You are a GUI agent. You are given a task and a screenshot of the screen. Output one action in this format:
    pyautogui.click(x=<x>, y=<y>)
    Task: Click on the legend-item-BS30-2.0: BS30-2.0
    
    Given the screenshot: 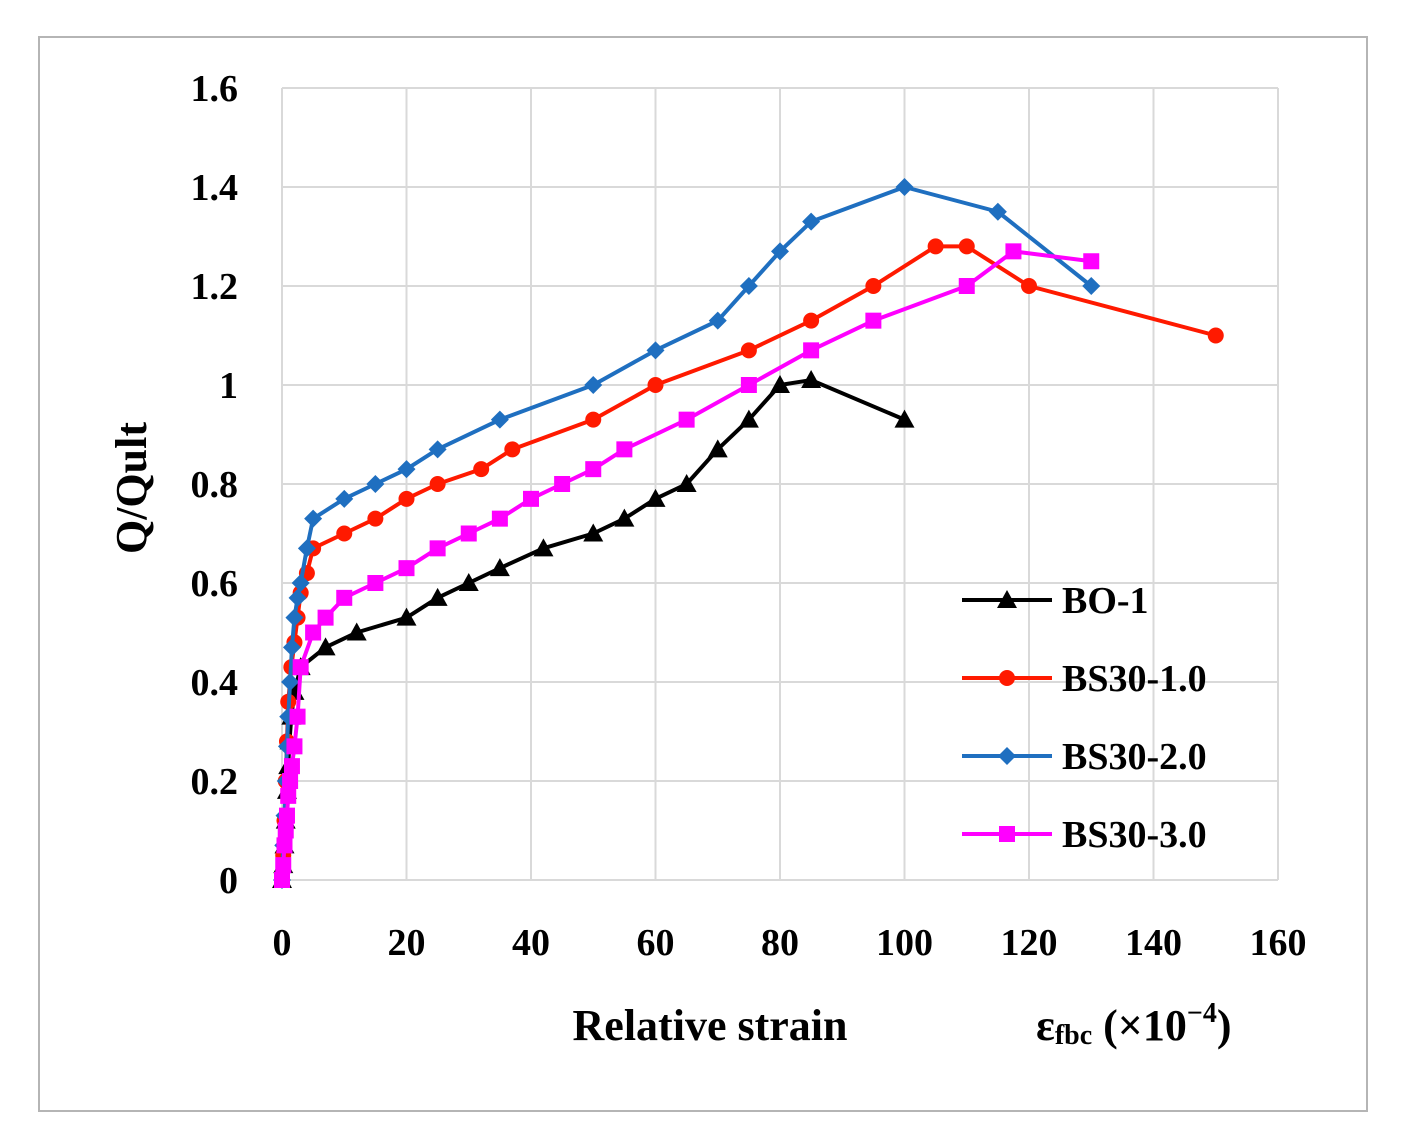 What is the action you would take?
    pyautogui.click(x=1084, y=757)
    